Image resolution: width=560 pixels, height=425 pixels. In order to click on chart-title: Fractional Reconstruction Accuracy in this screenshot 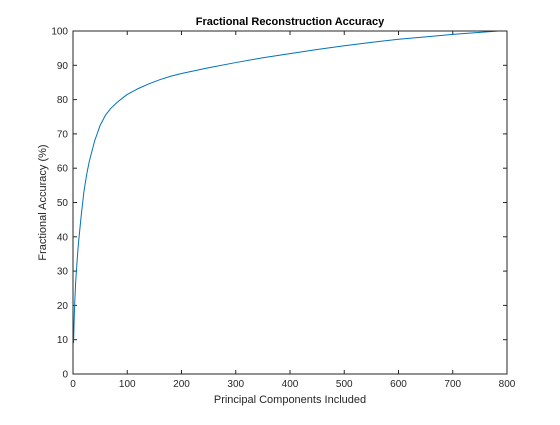, I will do `click(290, 22)`.